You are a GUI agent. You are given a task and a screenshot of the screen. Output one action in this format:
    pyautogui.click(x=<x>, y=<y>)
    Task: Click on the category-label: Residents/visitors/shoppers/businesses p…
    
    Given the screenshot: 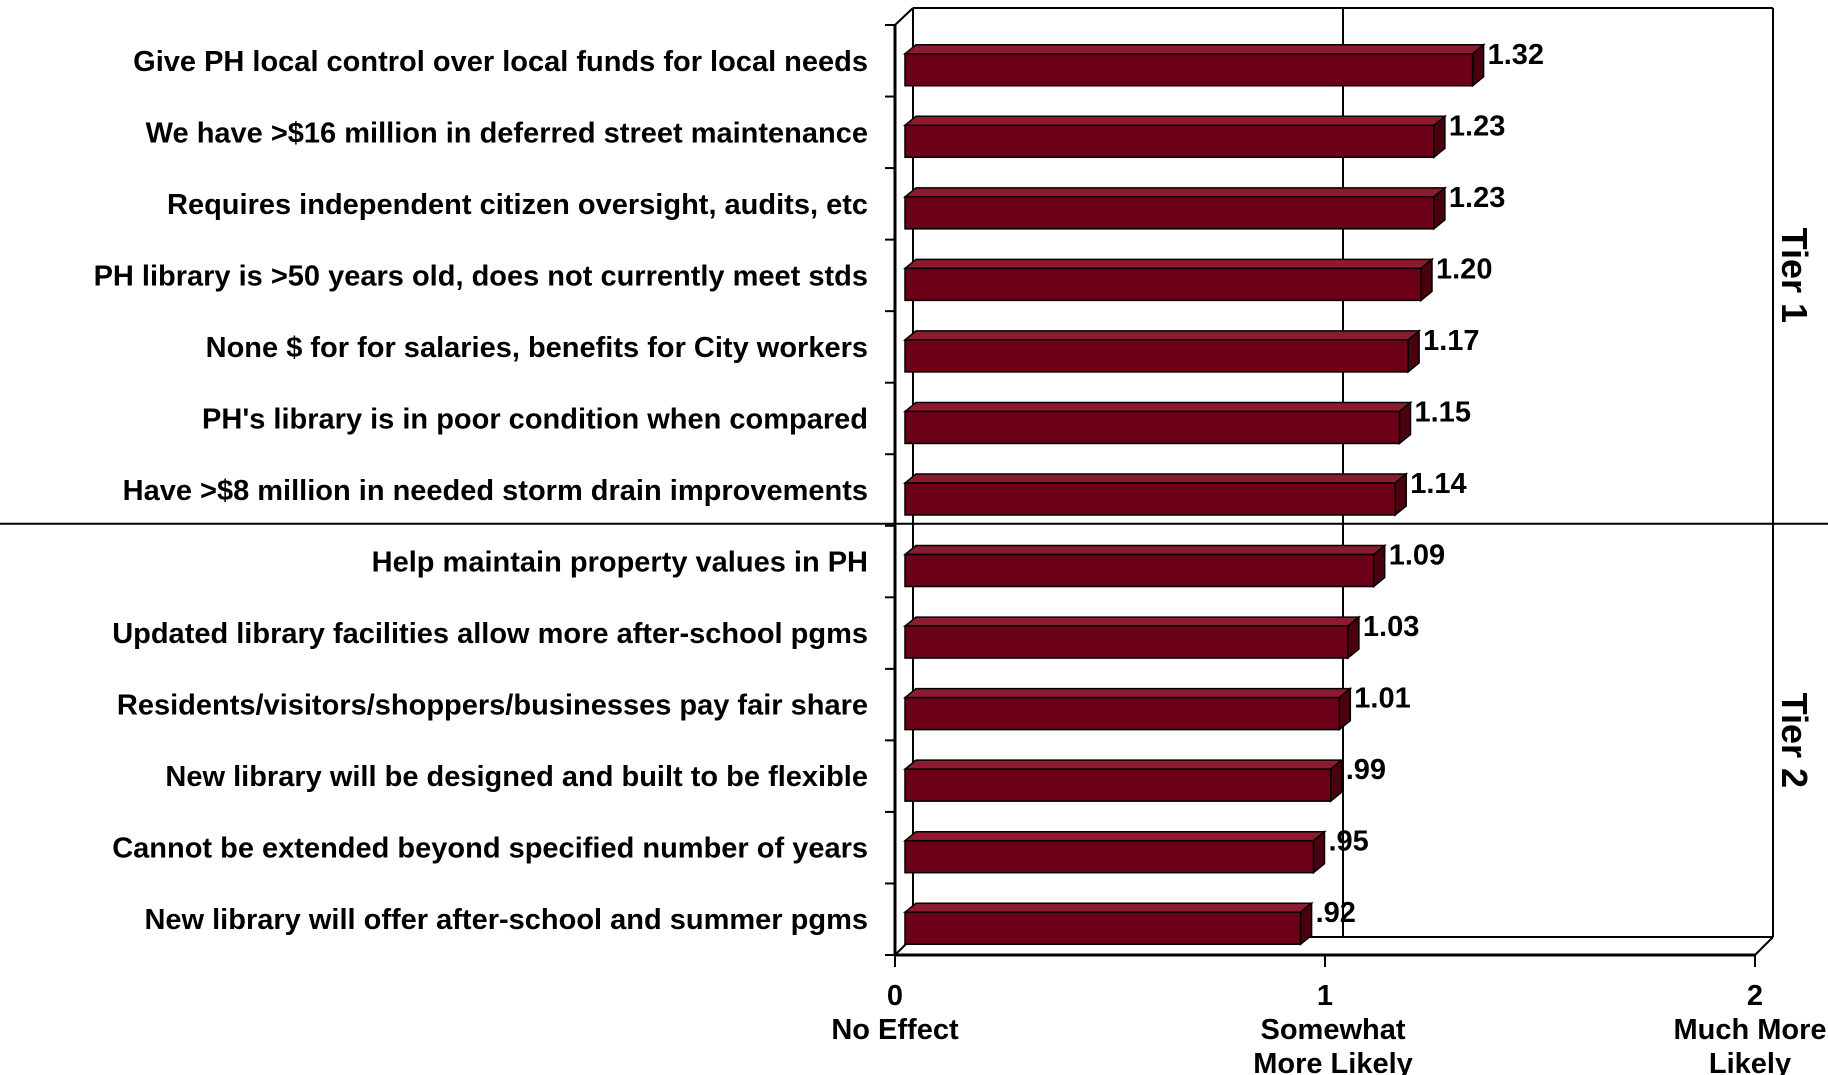 What is the action you would take?
    pyautogui.click(x=492, y=706)
    